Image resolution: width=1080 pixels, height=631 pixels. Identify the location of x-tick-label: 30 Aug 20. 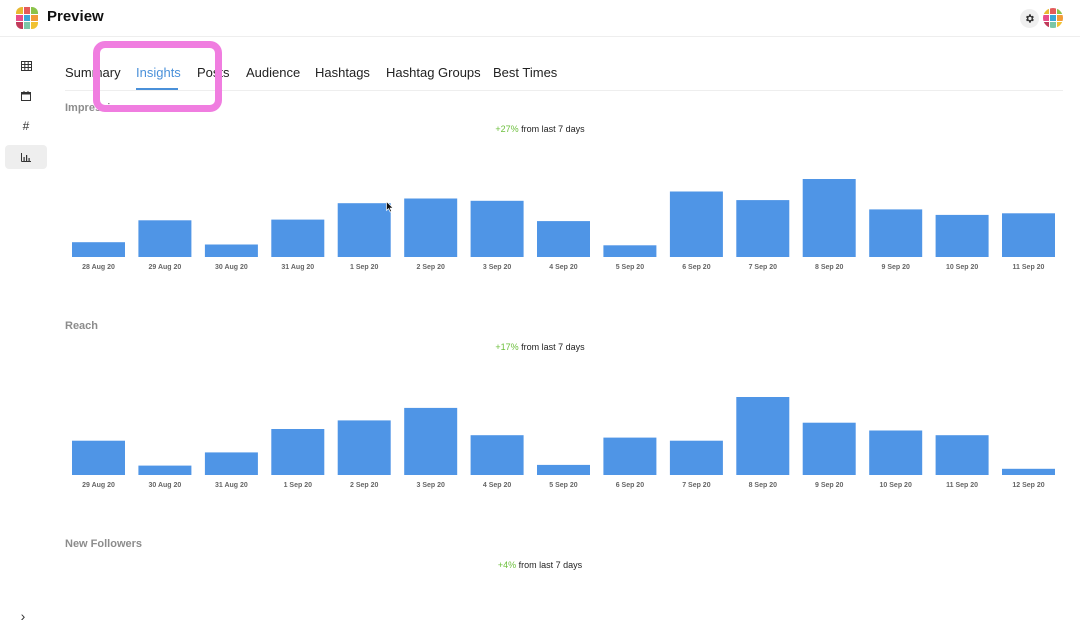
(231, 267).